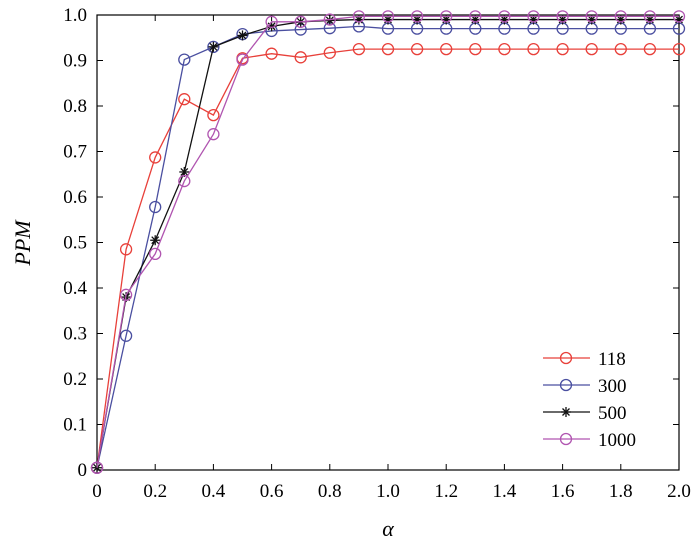 The height and width of the screenshot is (546, 700). What do you see at coordinates (214, 491) in the screenshot?
I see `x-tick-label: 0.4` at bounding box center [214, 491].